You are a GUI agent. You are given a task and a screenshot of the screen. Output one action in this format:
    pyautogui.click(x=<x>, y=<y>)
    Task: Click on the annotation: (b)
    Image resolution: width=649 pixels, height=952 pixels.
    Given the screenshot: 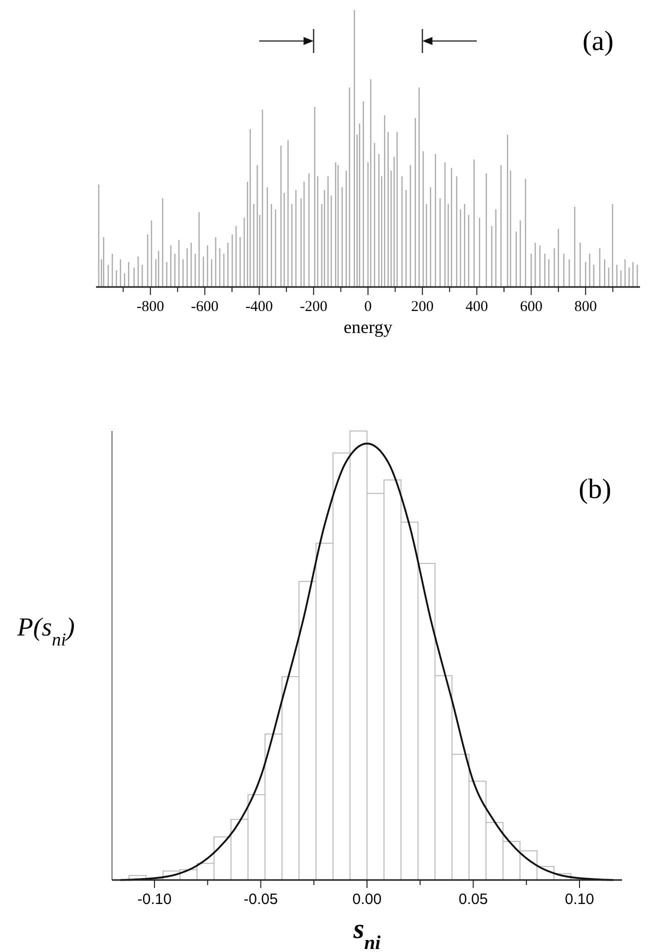 What is the action you would take?
    pyautogui.click(x=595, y=489)
    